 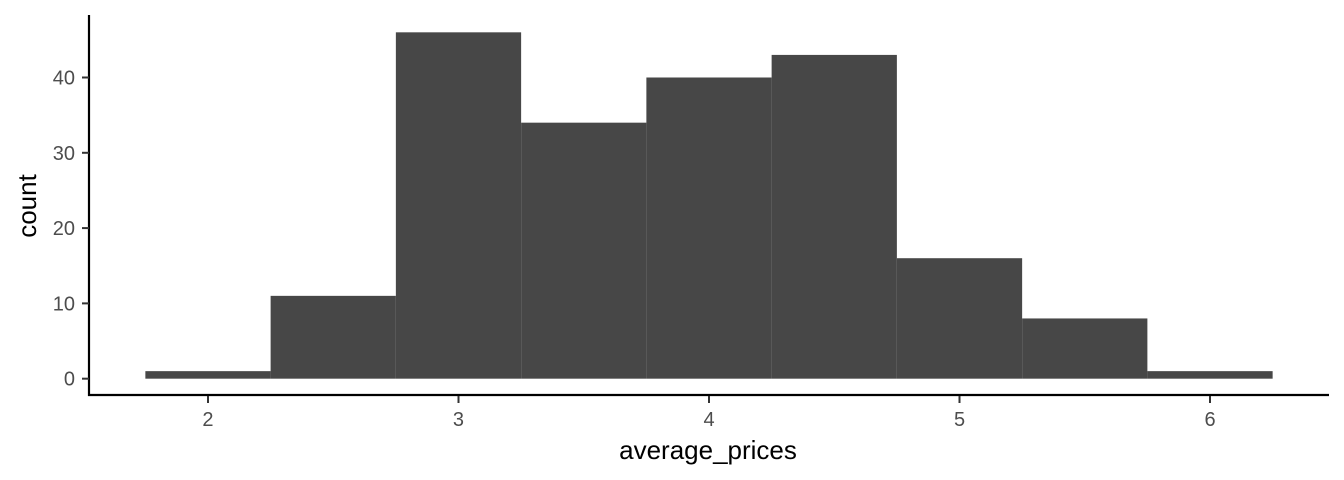 I want to click on y-tick-label: 10, so click(x=64, y=304).